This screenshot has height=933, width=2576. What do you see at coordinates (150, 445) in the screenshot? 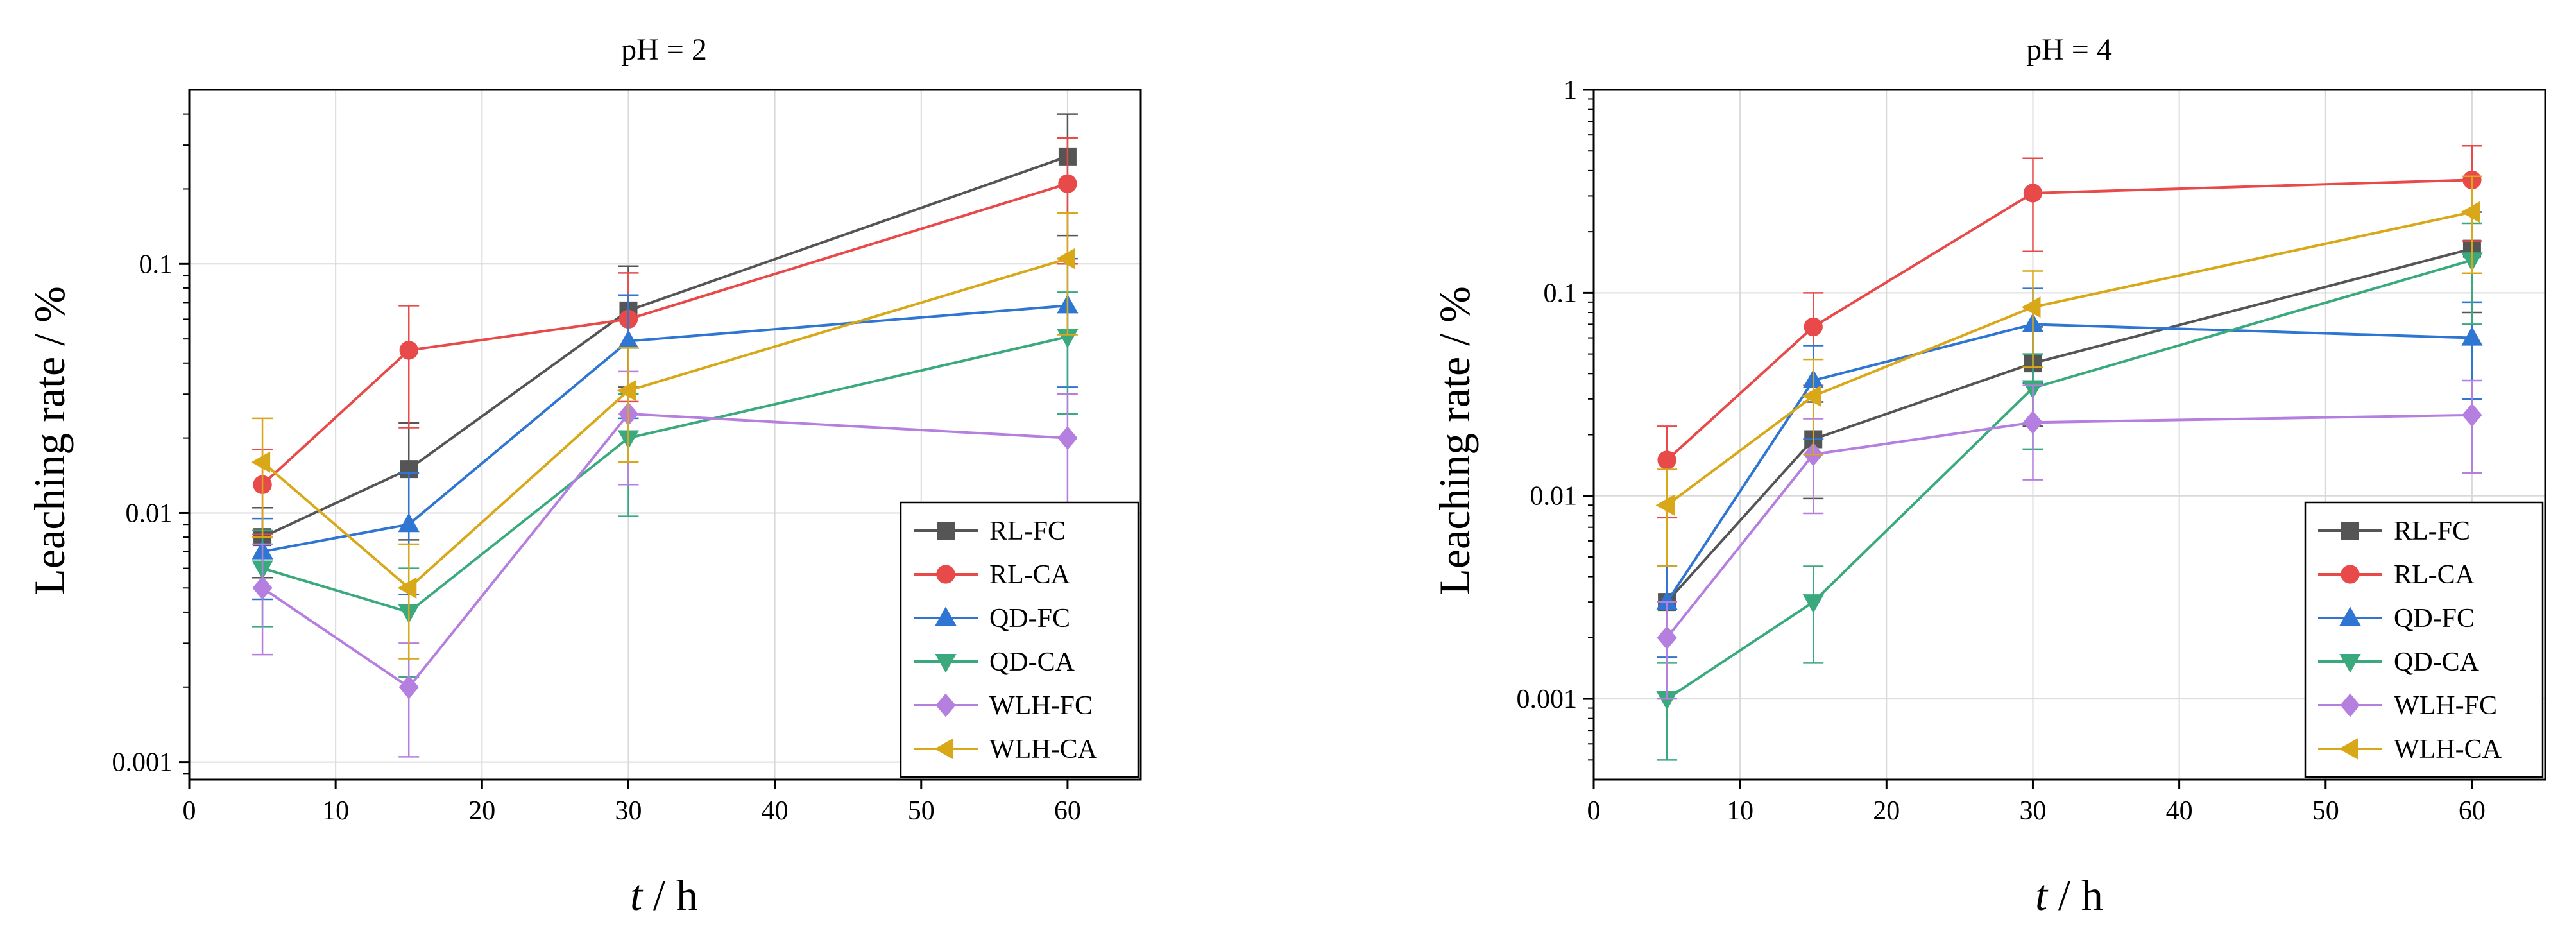
I see `y-axis: 0.001 0.01 0.1` at bounding box center [150, 445].